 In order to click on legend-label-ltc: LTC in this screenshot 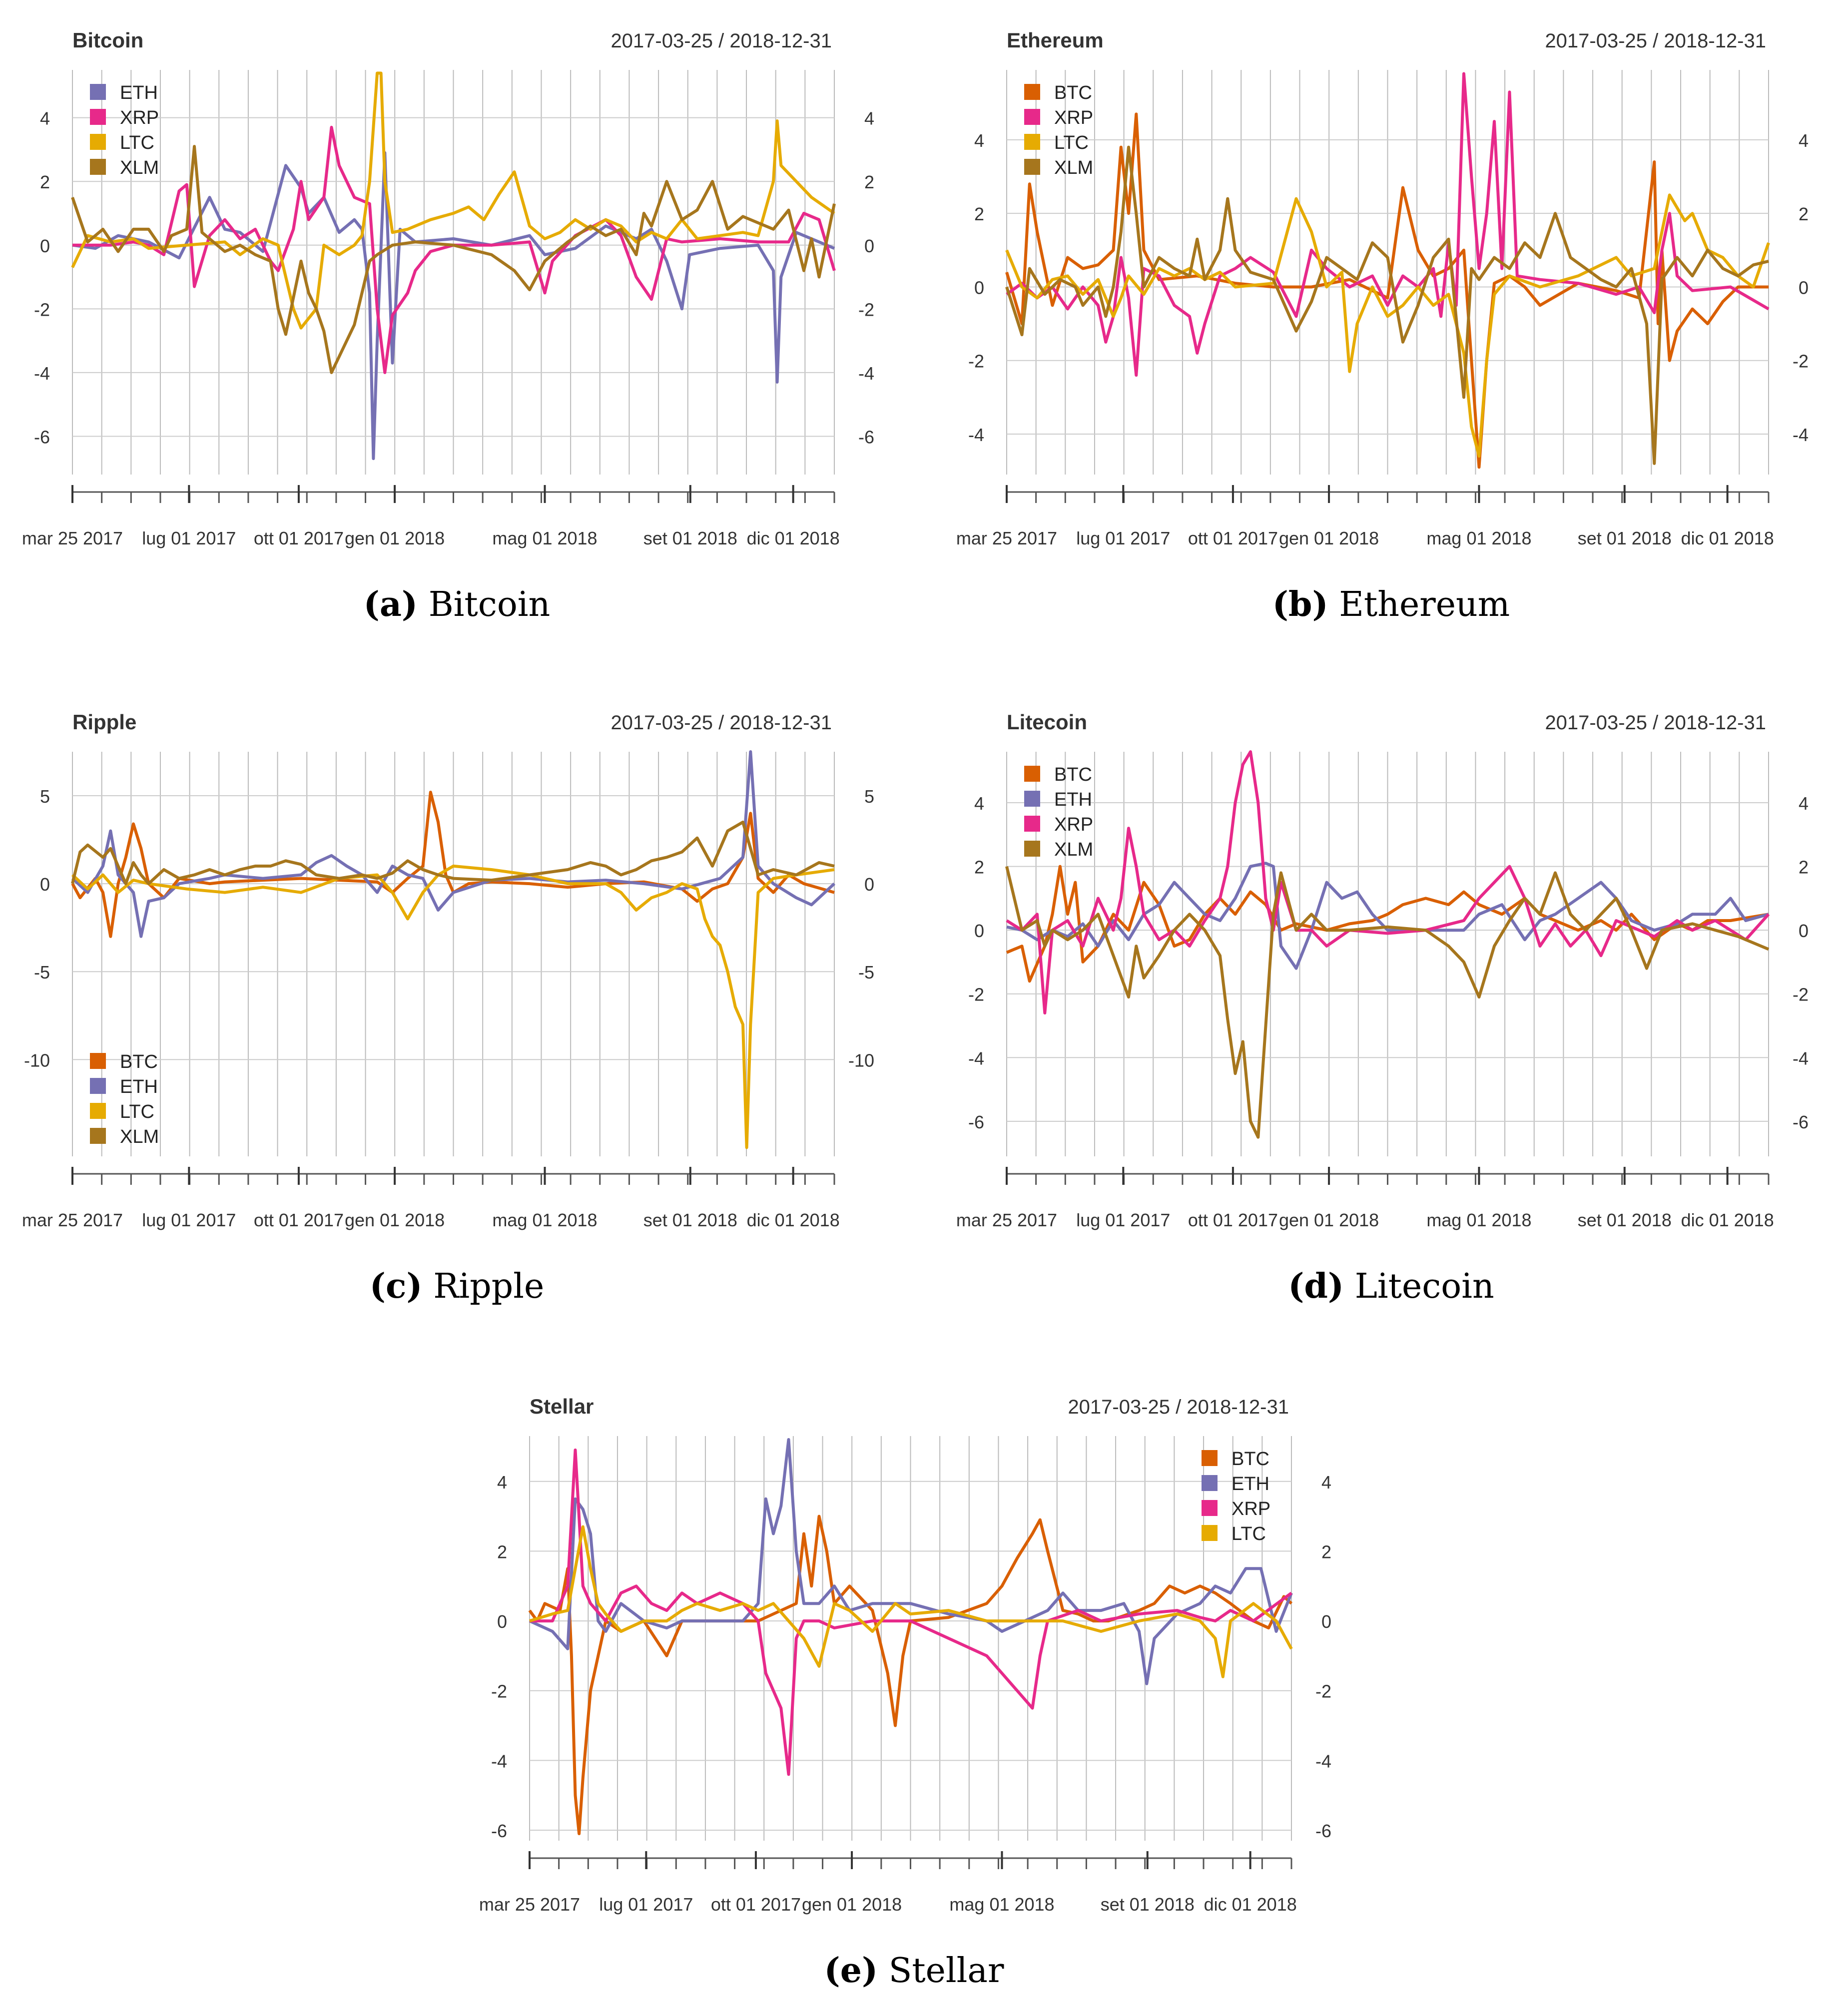, I will do `click(1071, 142)`.